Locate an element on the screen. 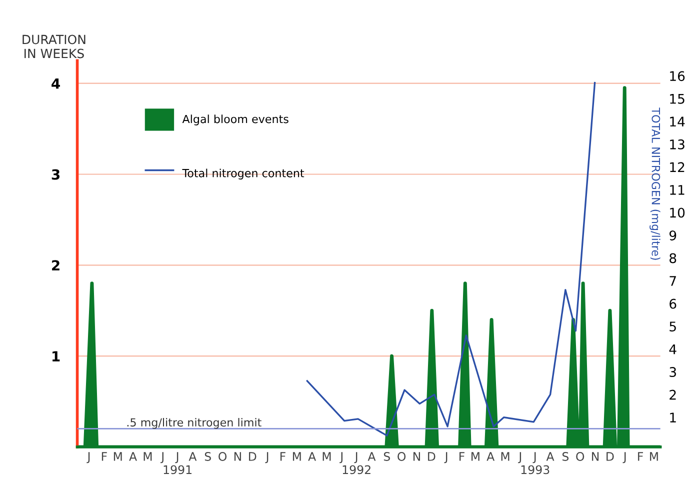  y2-tick-label: 14 is located at coordinates (677, 121).